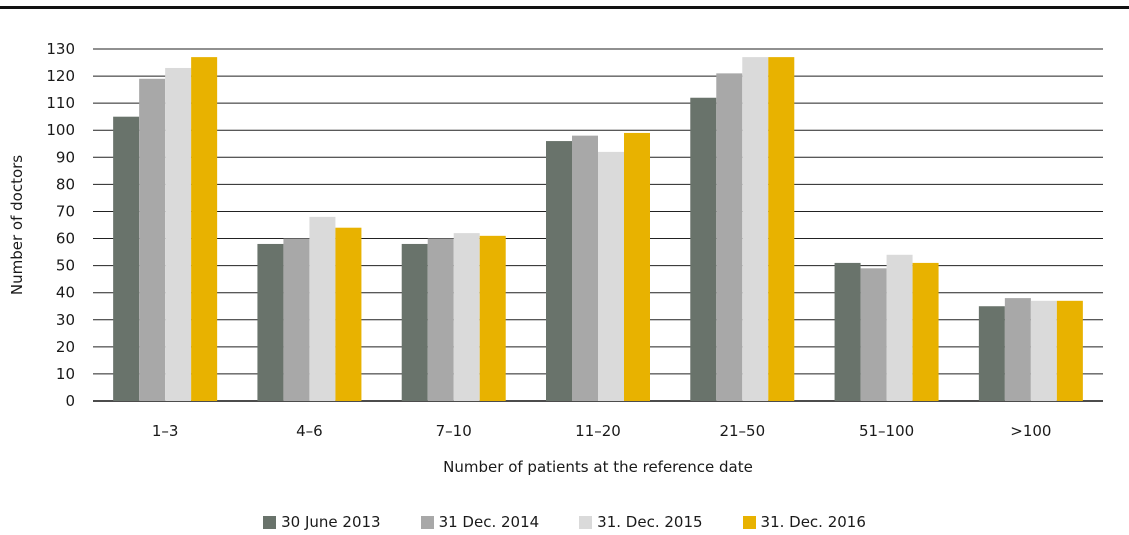 The image size is (1129, 535). I want to click on legend-item: 31. Dec. 2016, so click(804, 522).